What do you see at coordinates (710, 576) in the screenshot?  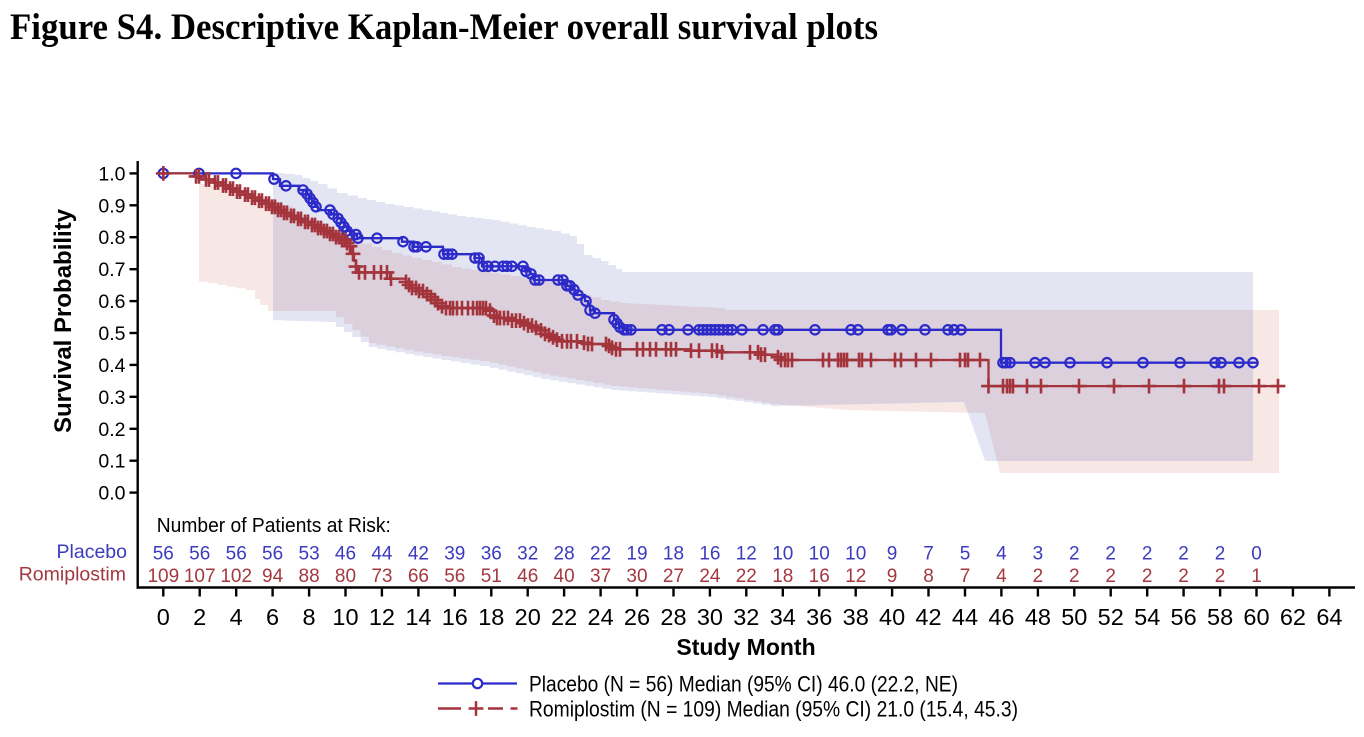 I see `svg-text: 24` at bounding box center [710, 576].